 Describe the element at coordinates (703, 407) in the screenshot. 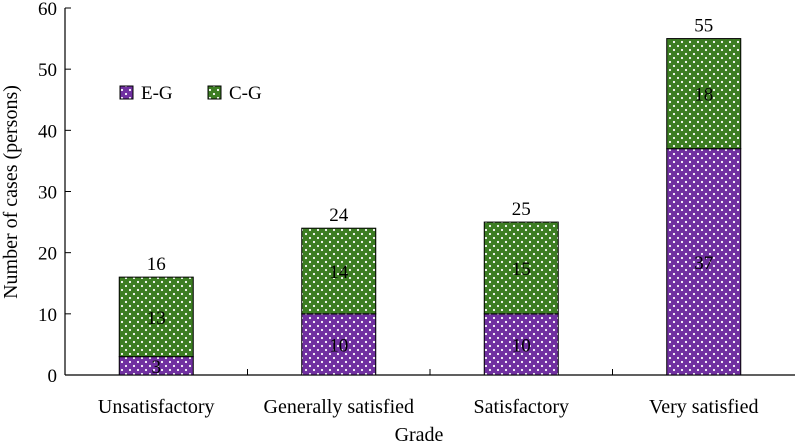

I see `x-category-label: Very satisfied` at that location.